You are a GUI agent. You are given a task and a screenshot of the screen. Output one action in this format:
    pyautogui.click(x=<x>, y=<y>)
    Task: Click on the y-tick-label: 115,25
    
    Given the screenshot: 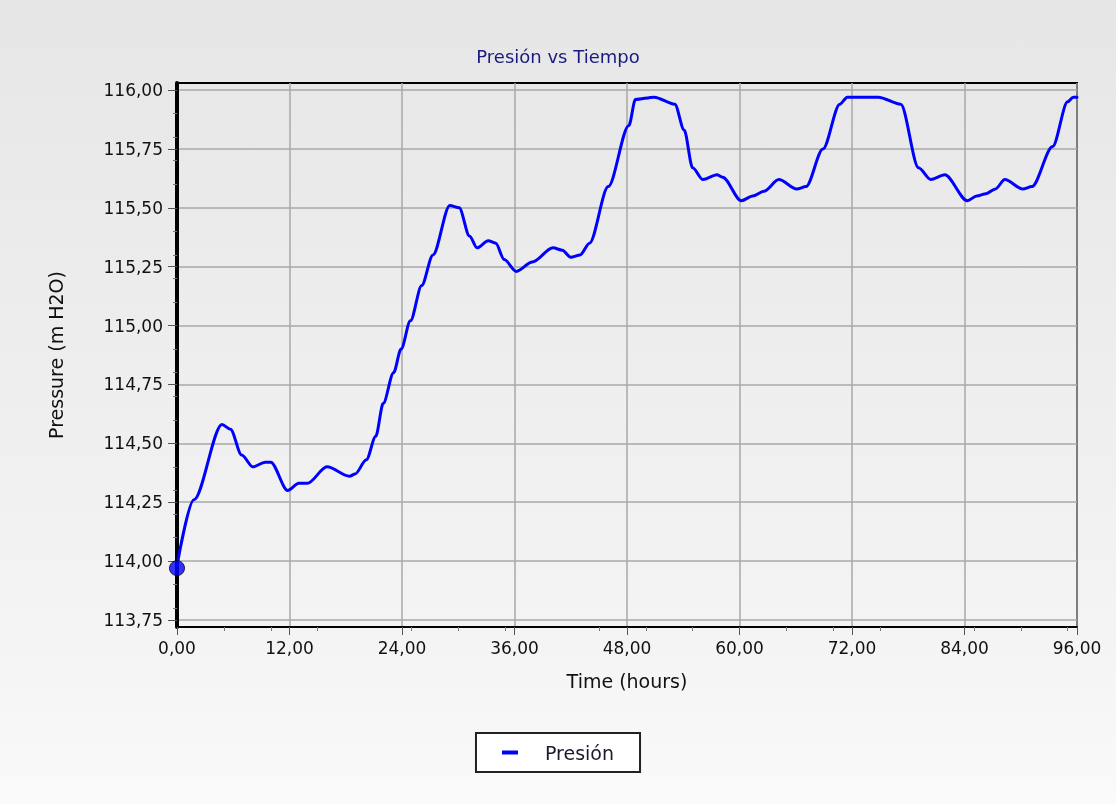 What is the action you would take?
    pyautogui.click(x=133, y=266)
    